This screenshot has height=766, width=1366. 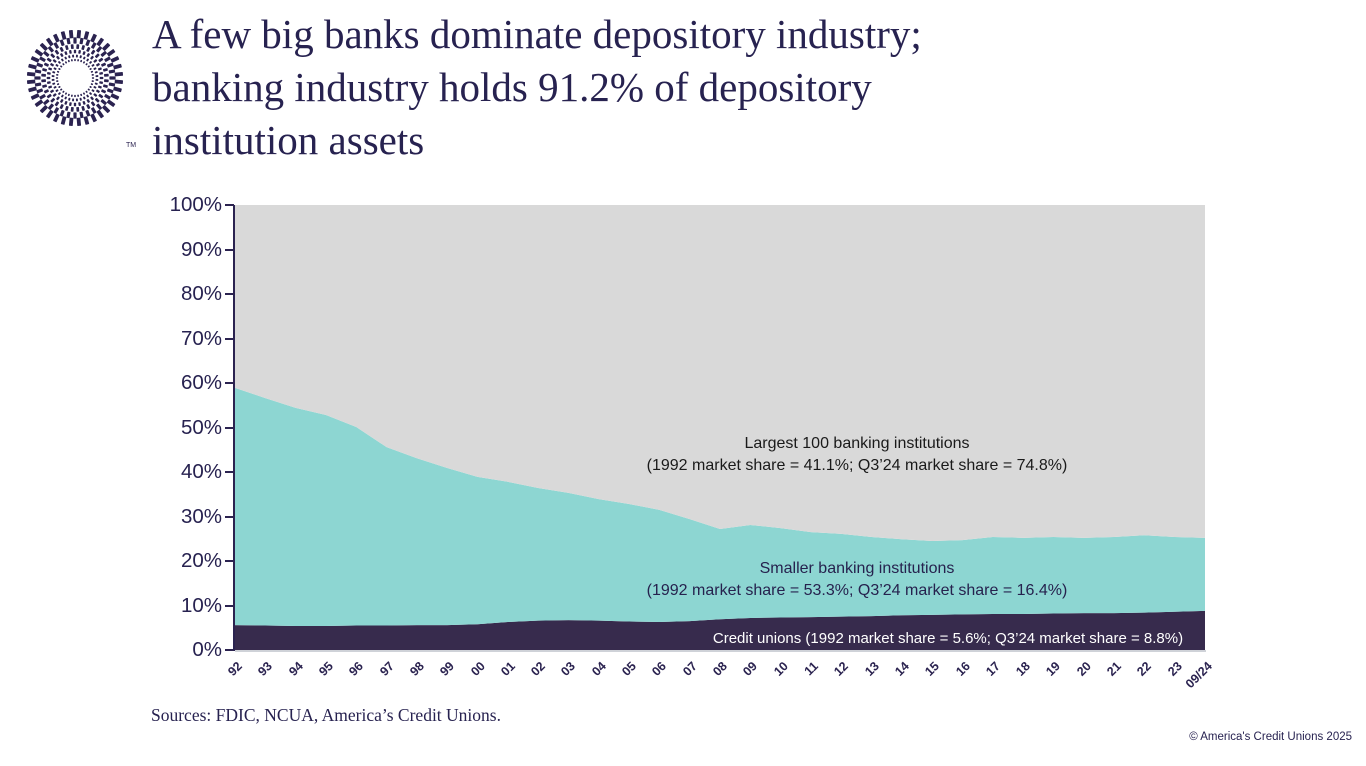 I want to click on trademark-symbol: TM, so click(x=131, y=145).